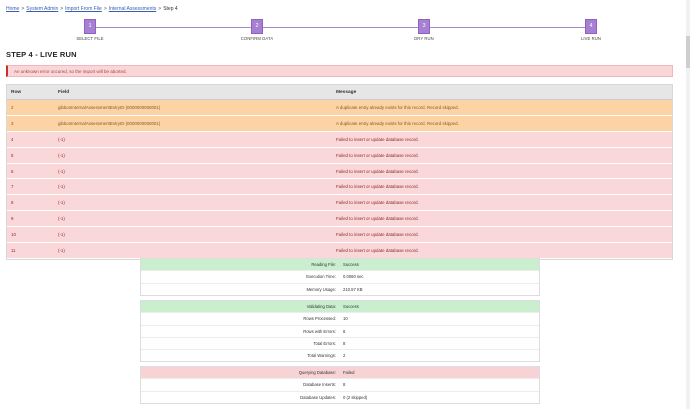 The image size is (690, 409). What do you see at coordinates (321, 289) in the screenshot?
I see `summary-label: Memory Usage:` at bounding box center [321, 289].